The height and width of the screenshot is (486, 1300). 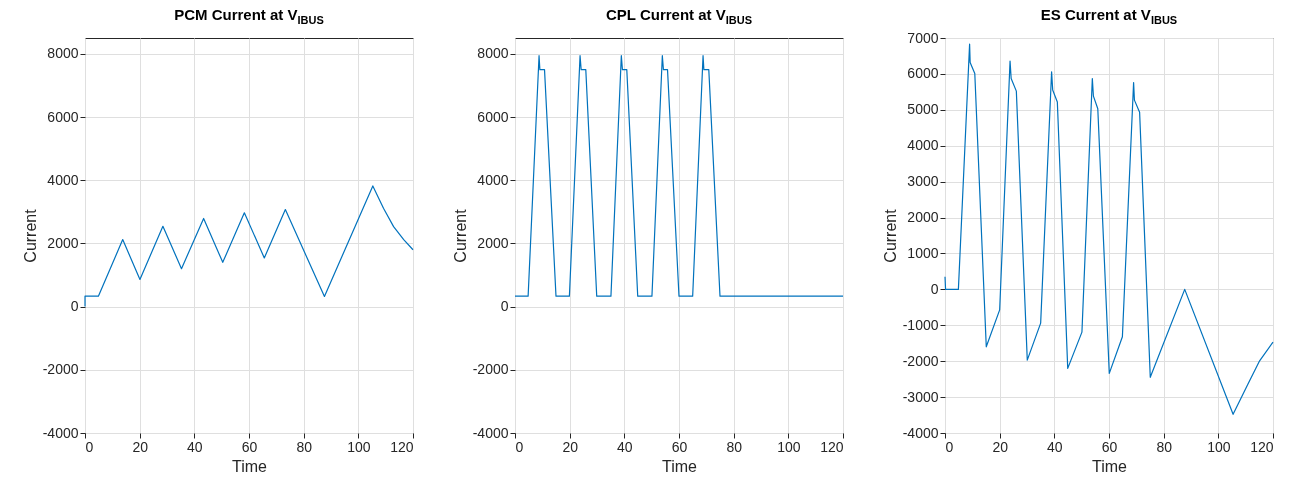 I want to click on chart-title: ES Current at V$_{IBUS}$, so click(x=1109, y=16).